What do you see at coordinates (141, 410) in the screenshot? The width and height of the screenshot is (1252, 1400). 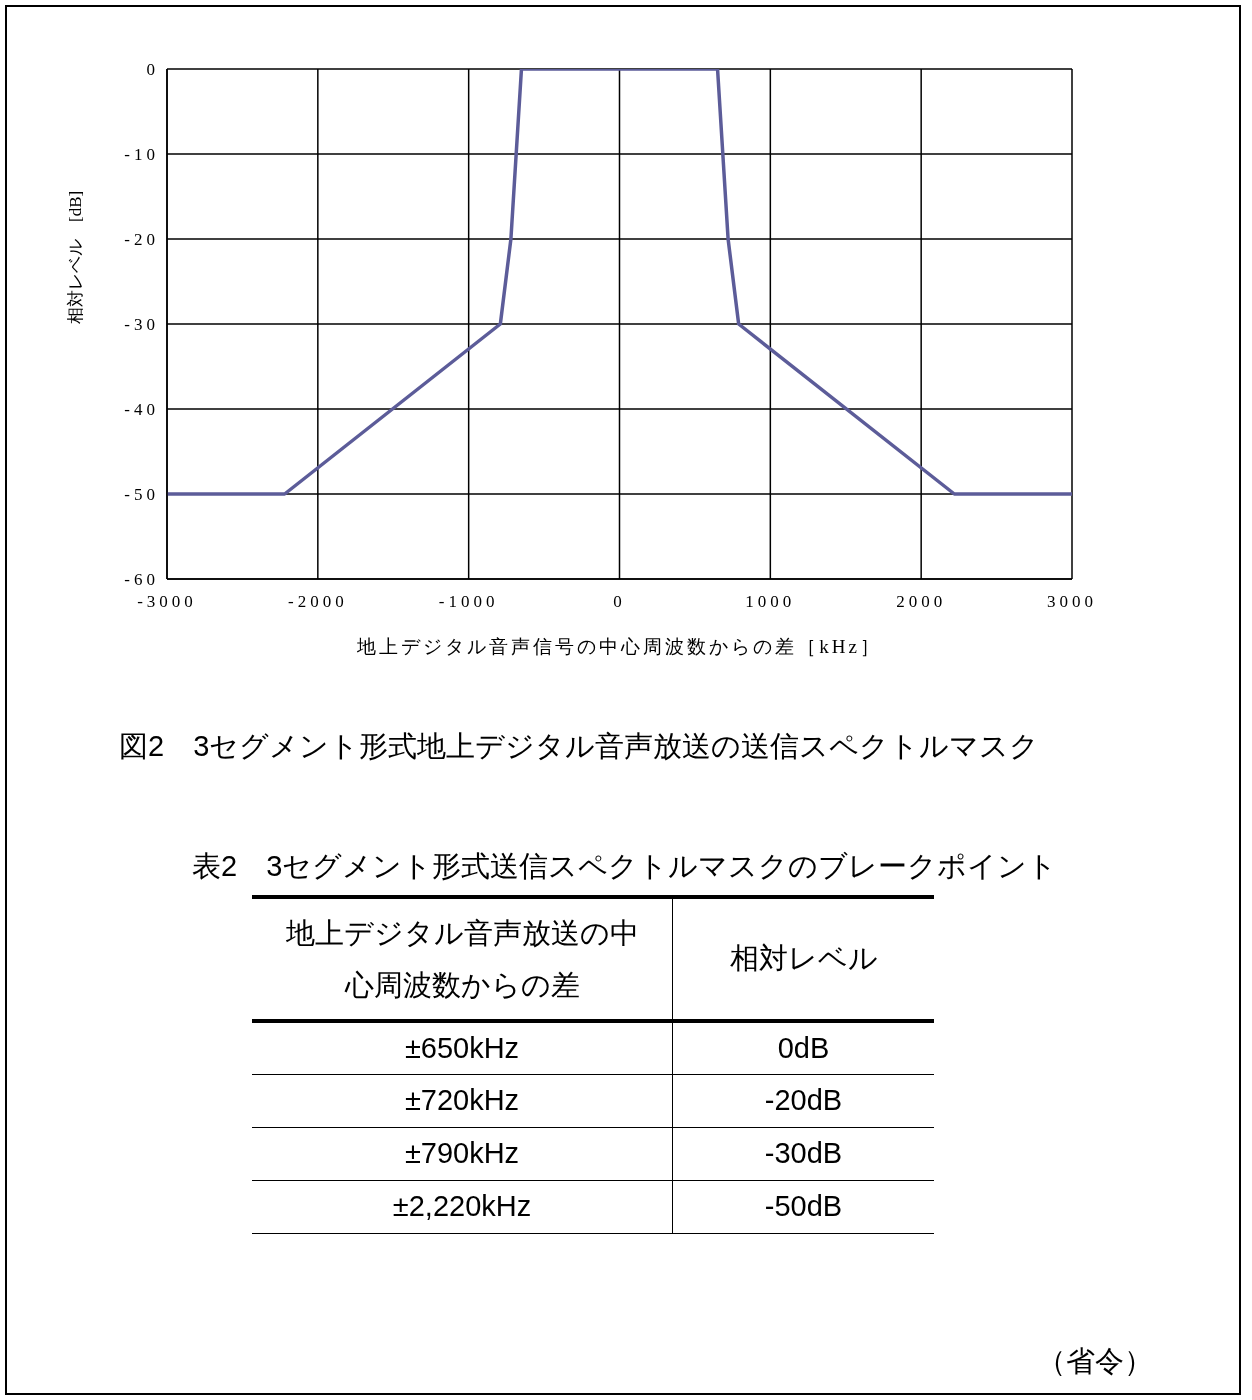 I see `y-tick-label: -40` at bounding box center [141, 410].